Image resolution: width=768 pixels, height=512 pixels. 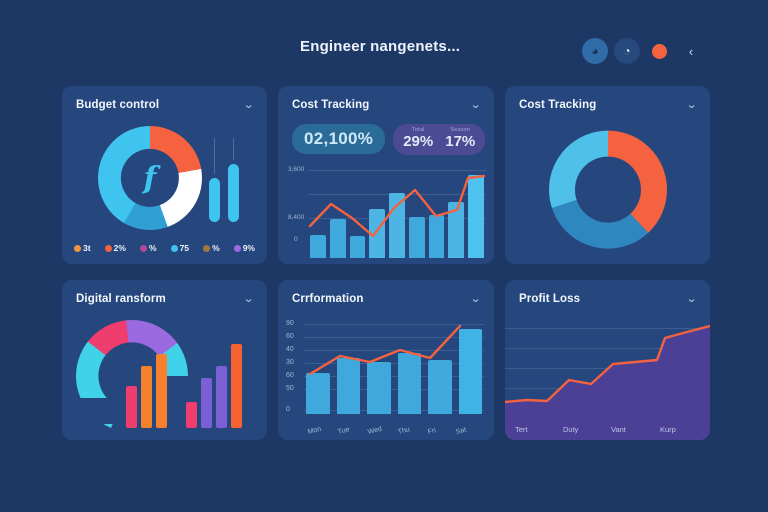 What do you see at coordinates (627, 51) in the screenshot?
I see `clock-icon: ◔` at bounding box center [627, 51].